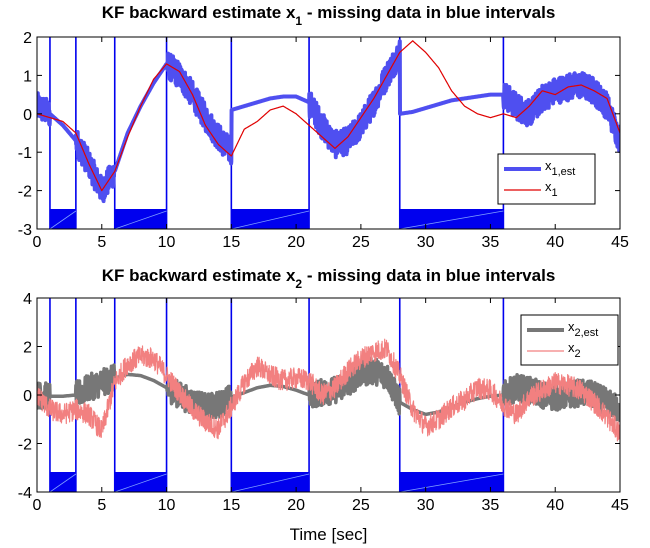  What do you see at coordinates (25, 230) in the screenshot?
I see `y-tick-label: -3` at bounding box center [25, 230].